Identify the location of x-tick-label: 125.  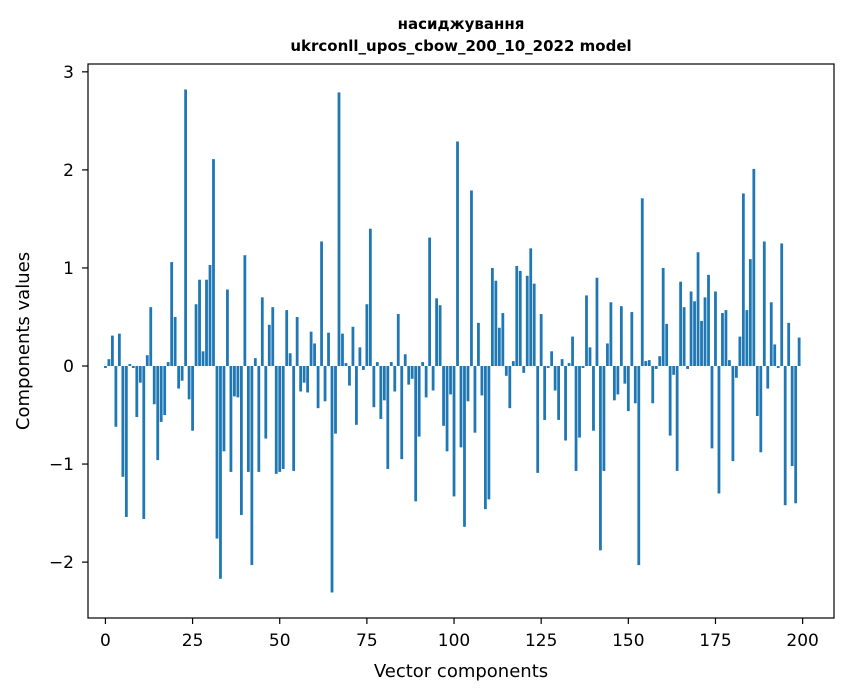
(541, 641).